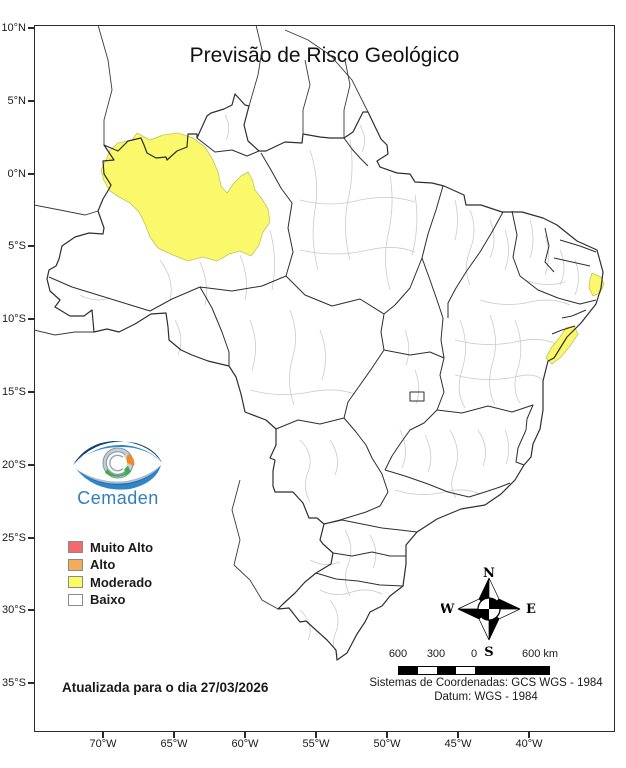 The image size is (626, 768). I want to click on scalebar-label: 600, so click(398, 654).